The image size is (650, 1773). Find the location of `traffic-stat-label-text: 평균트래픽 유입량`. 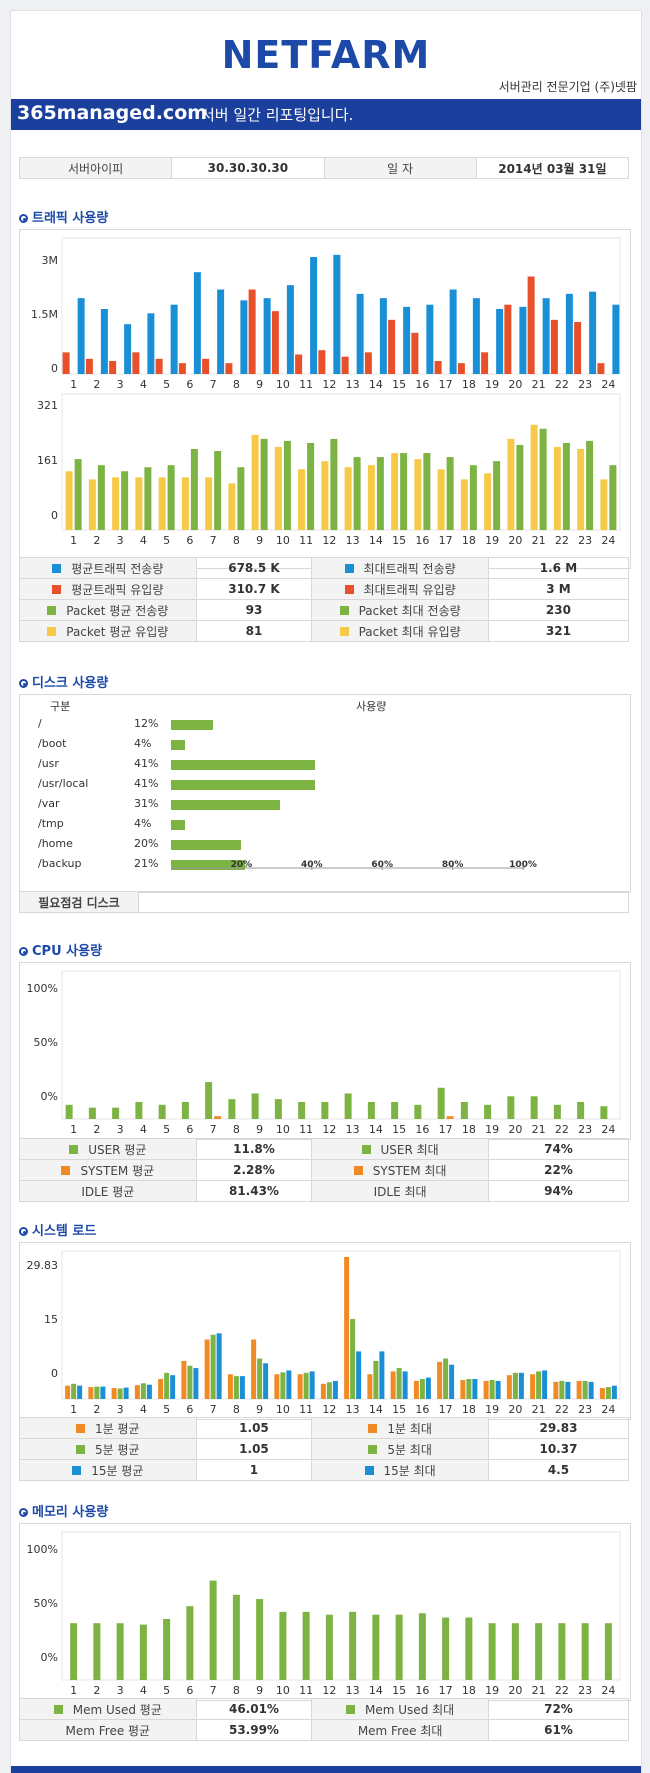

traffic-stat-label-text: 평균트래픽 유입량 is located at coordinates (117, 589).